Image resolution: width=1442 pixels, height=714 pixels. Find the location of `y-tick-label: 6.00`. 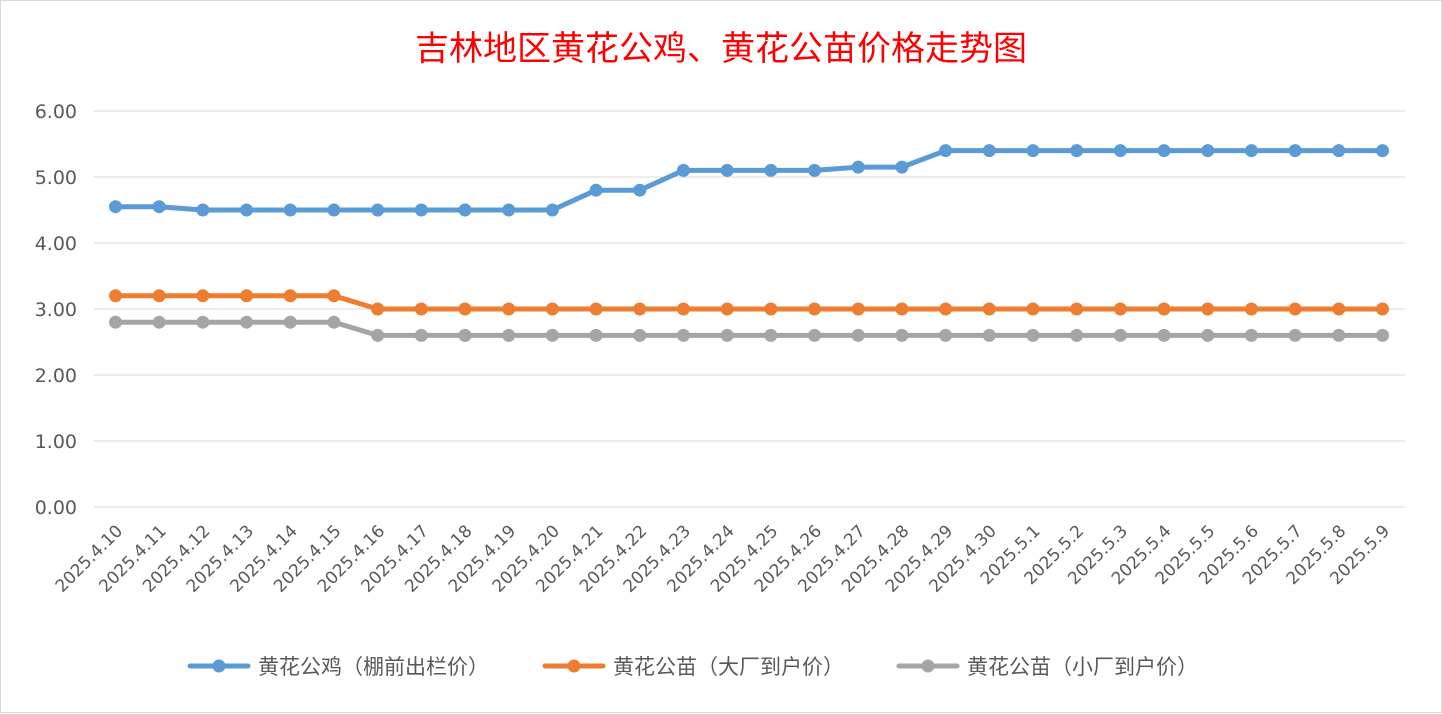

y-tick-label: 6.00 is located at coordinates (56, 112).